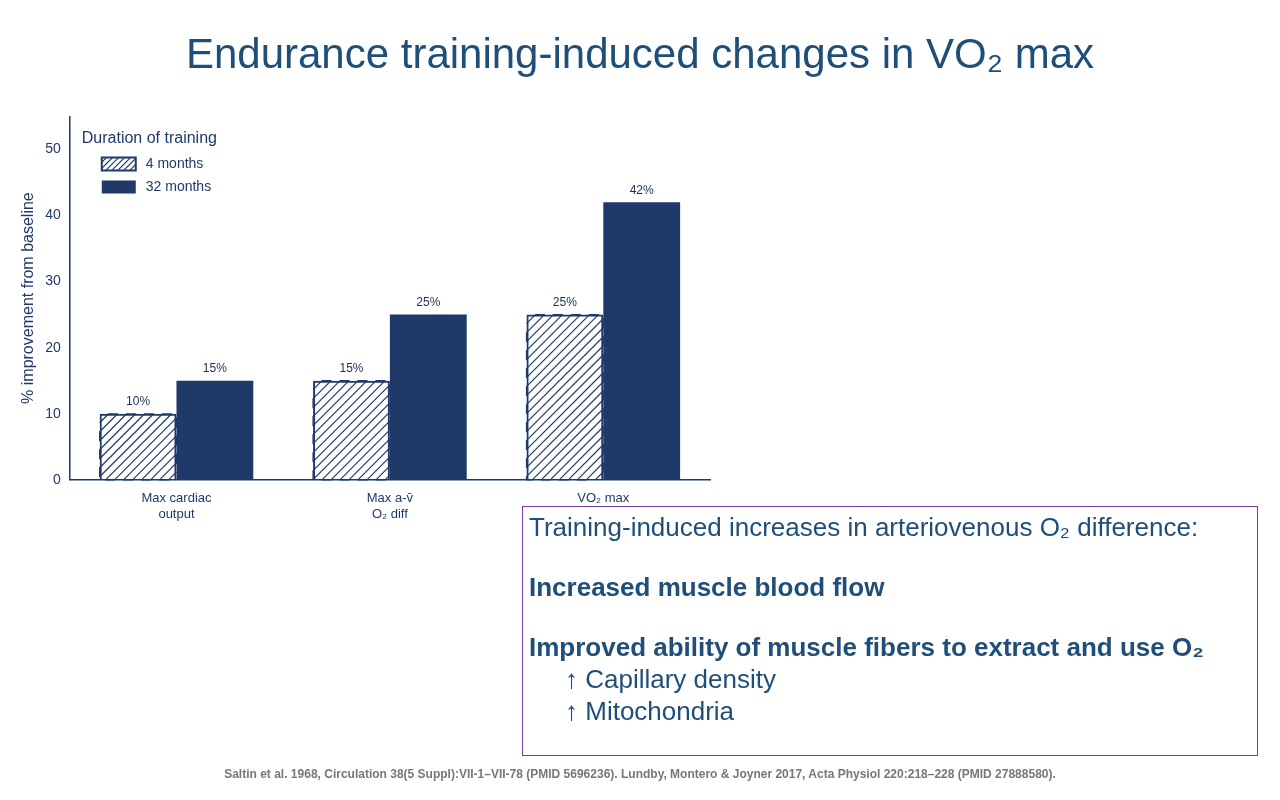  What do you see at coordinates (177, 505) in the screenshot?
I see `x-tick-label: Max cardiac output` at bounding box center [177, 505].